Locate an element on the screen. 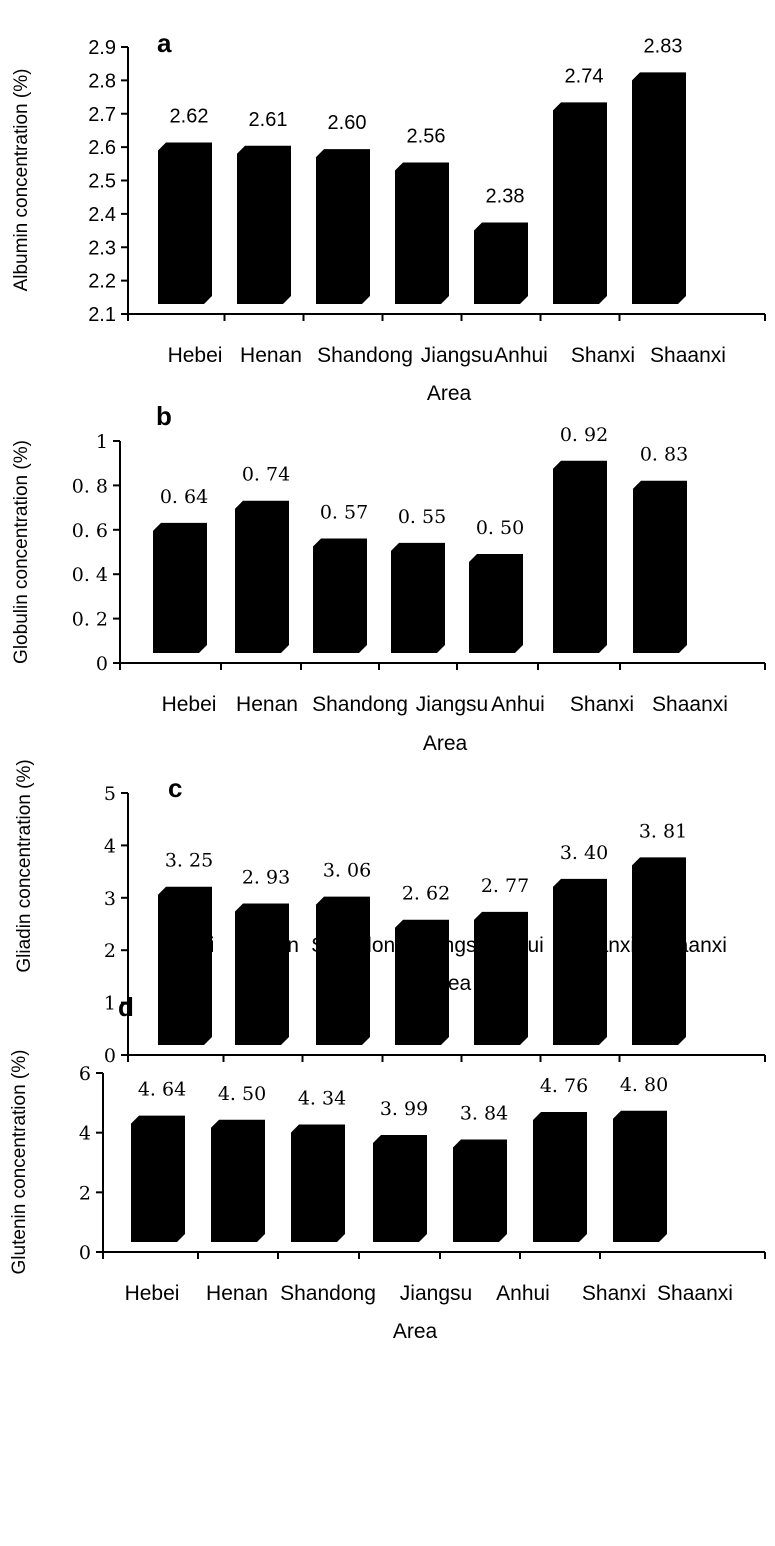 The width and height of the screenshot is (775, 1546). data-label: 4. 80 is located at coordinates (644, 1085).